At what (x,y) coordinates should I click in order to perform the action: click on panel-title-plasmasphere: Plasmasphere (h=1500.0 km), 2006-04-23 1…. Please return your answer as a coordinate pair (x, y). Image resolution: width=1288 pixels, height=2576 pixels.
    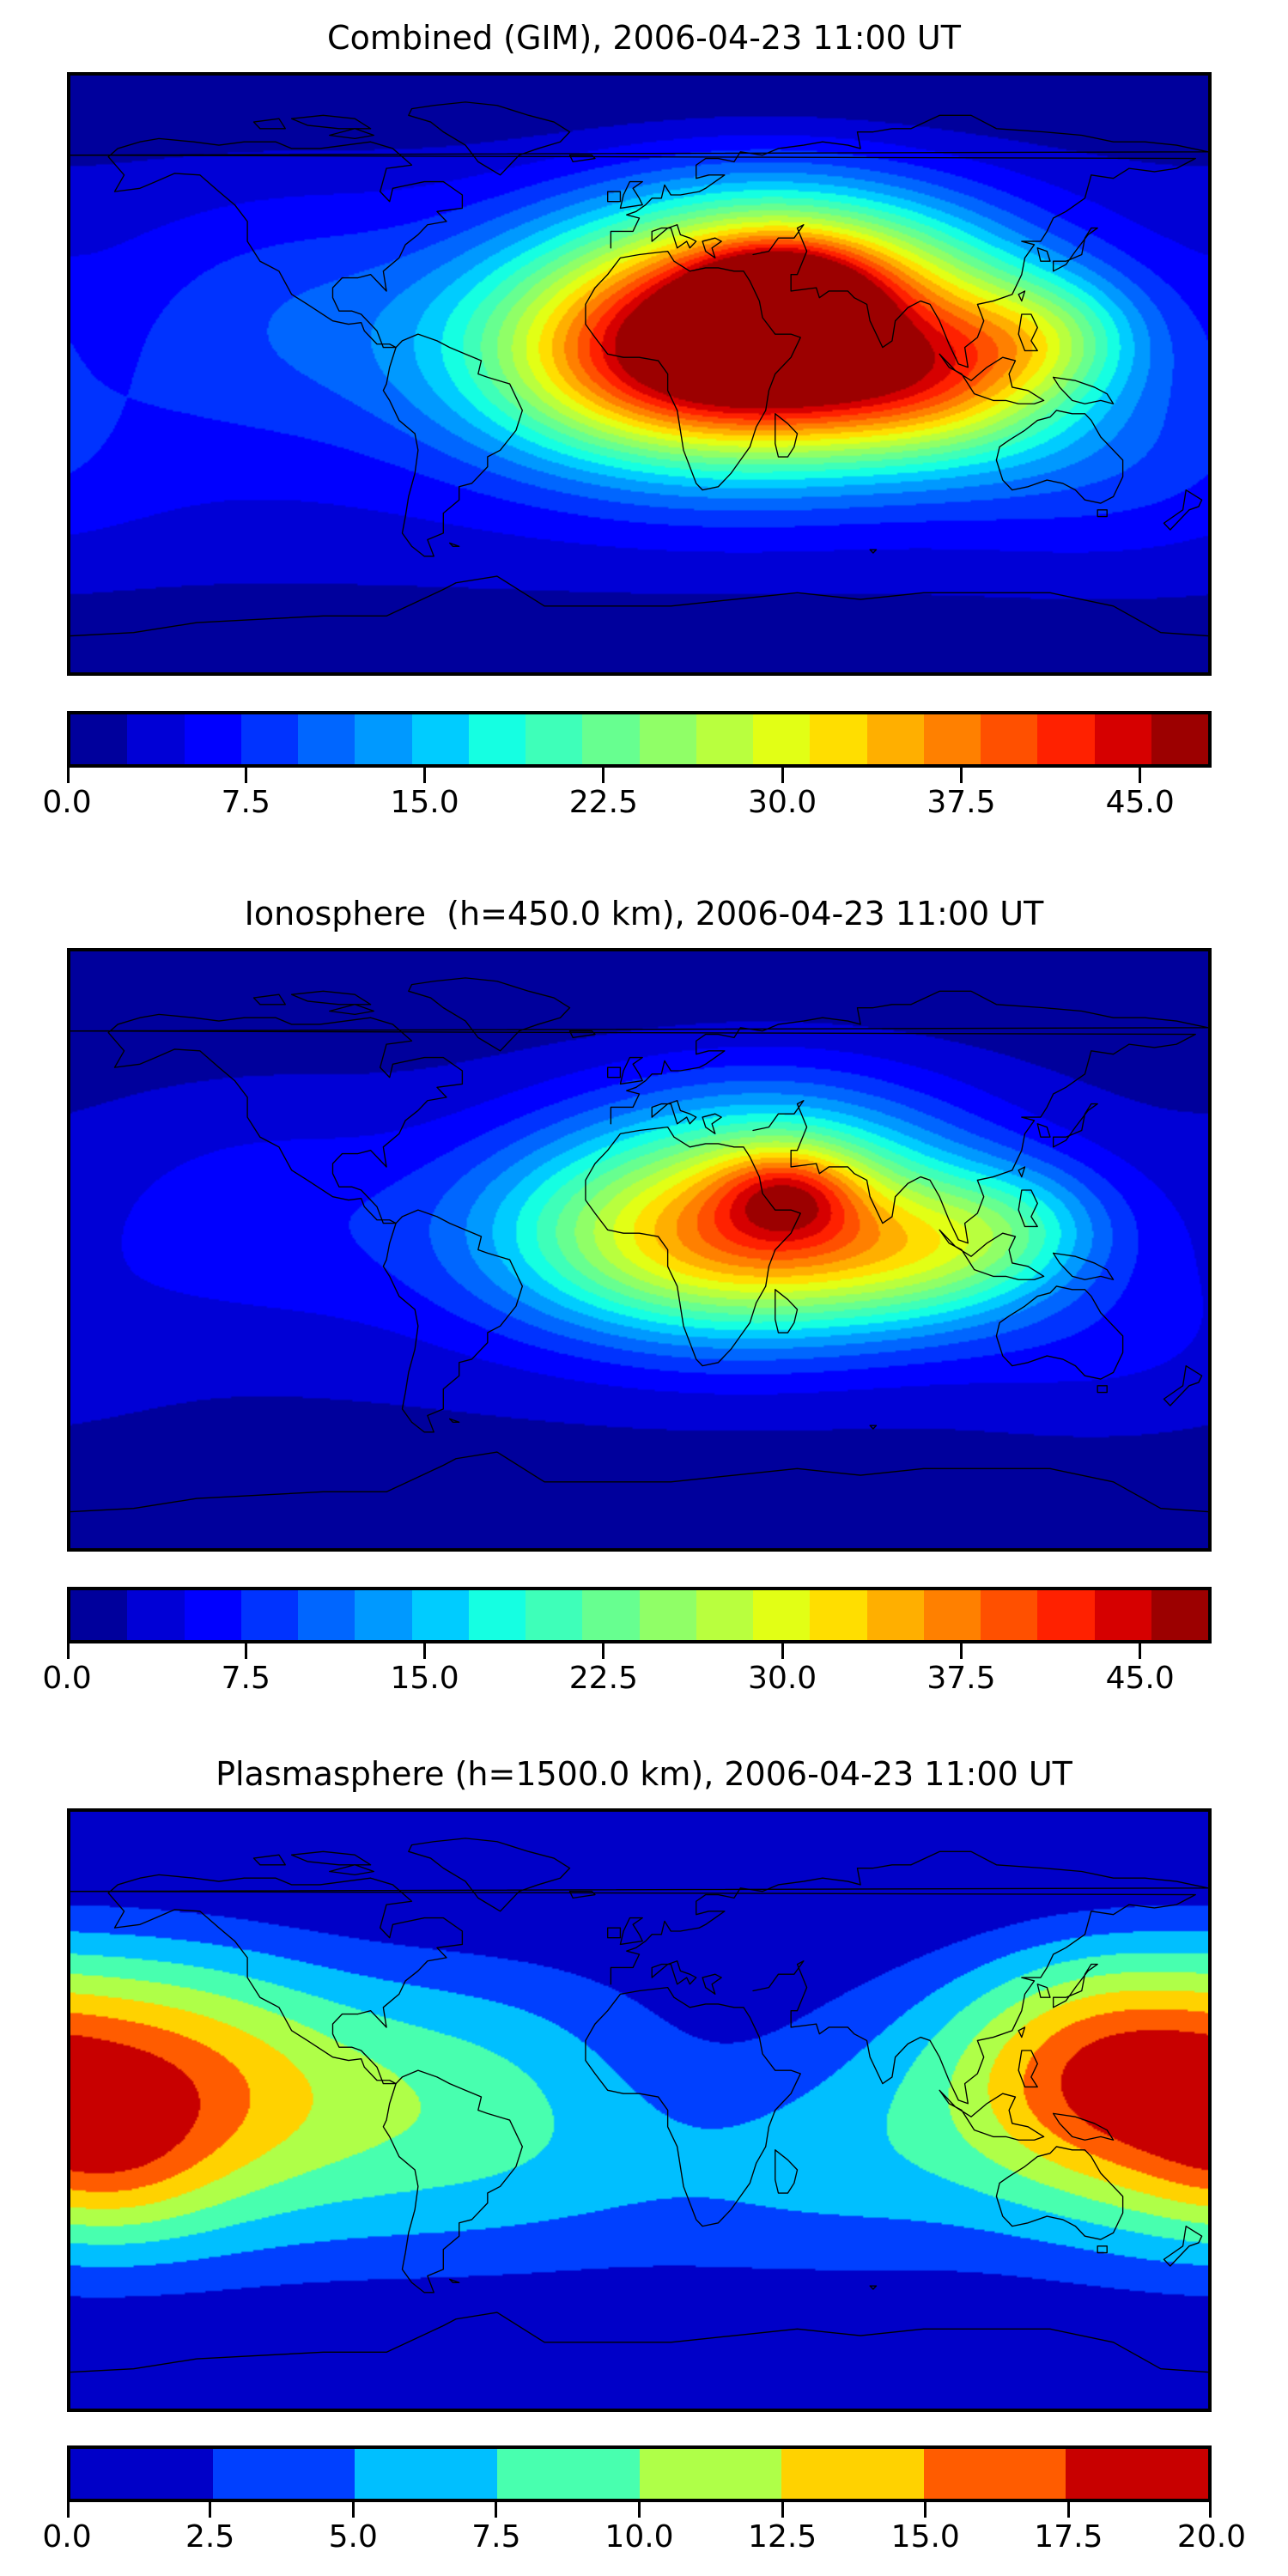
    Looking at the image, I should click on (644, 1774).